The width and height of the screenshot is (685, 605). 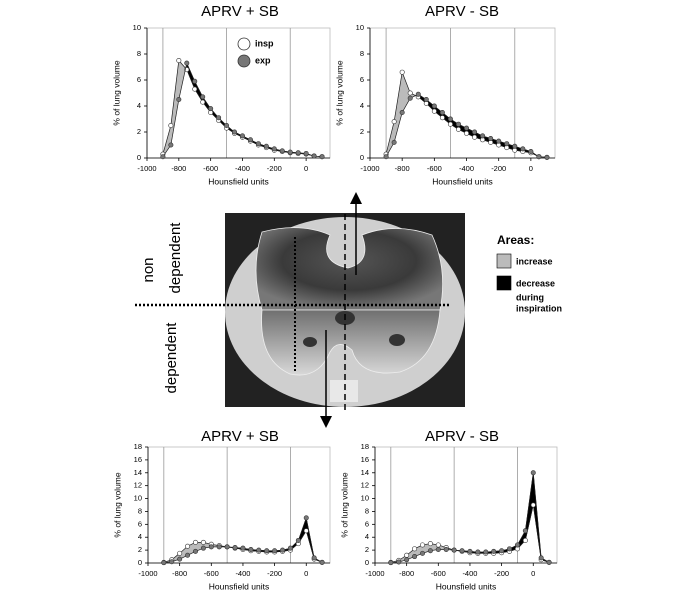 I want to click on y-tick-label: 0, so click(x=140, y=562).